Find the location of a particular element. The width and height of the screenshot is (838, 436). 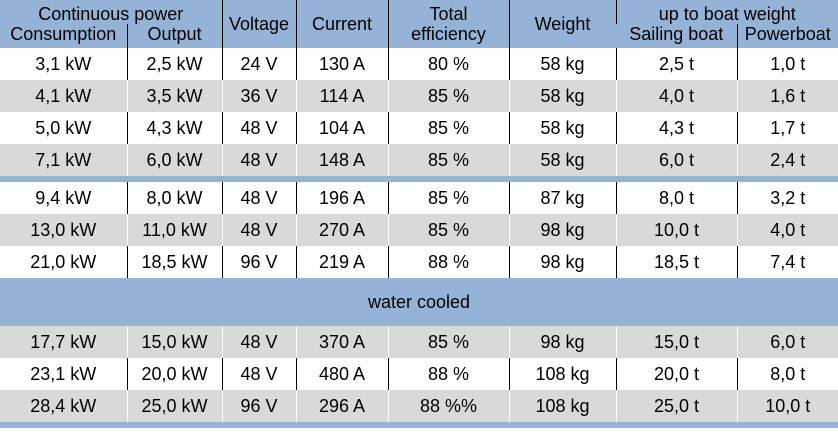

cell-voltage: 24 V is located at coordinates (259, 64).